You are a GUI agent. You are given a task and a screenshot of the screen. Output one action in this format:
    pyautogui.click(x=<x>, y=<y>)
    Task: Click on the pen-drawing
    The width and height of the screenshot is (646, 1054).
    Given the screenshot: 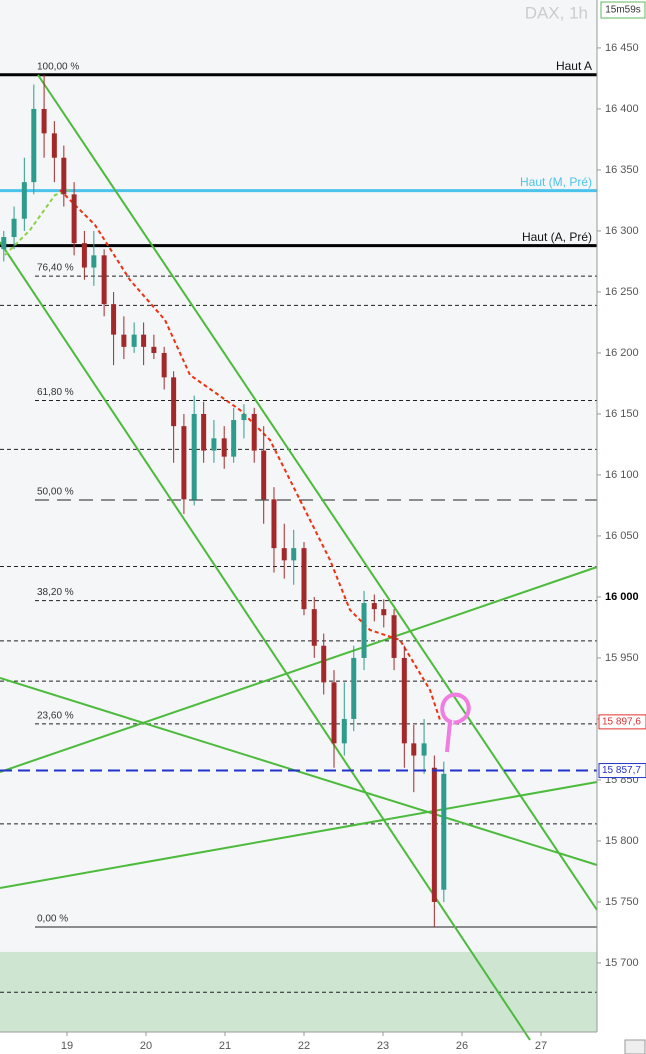 What is the action you would take?
    pyautogui.click(x=455, y=722)
    